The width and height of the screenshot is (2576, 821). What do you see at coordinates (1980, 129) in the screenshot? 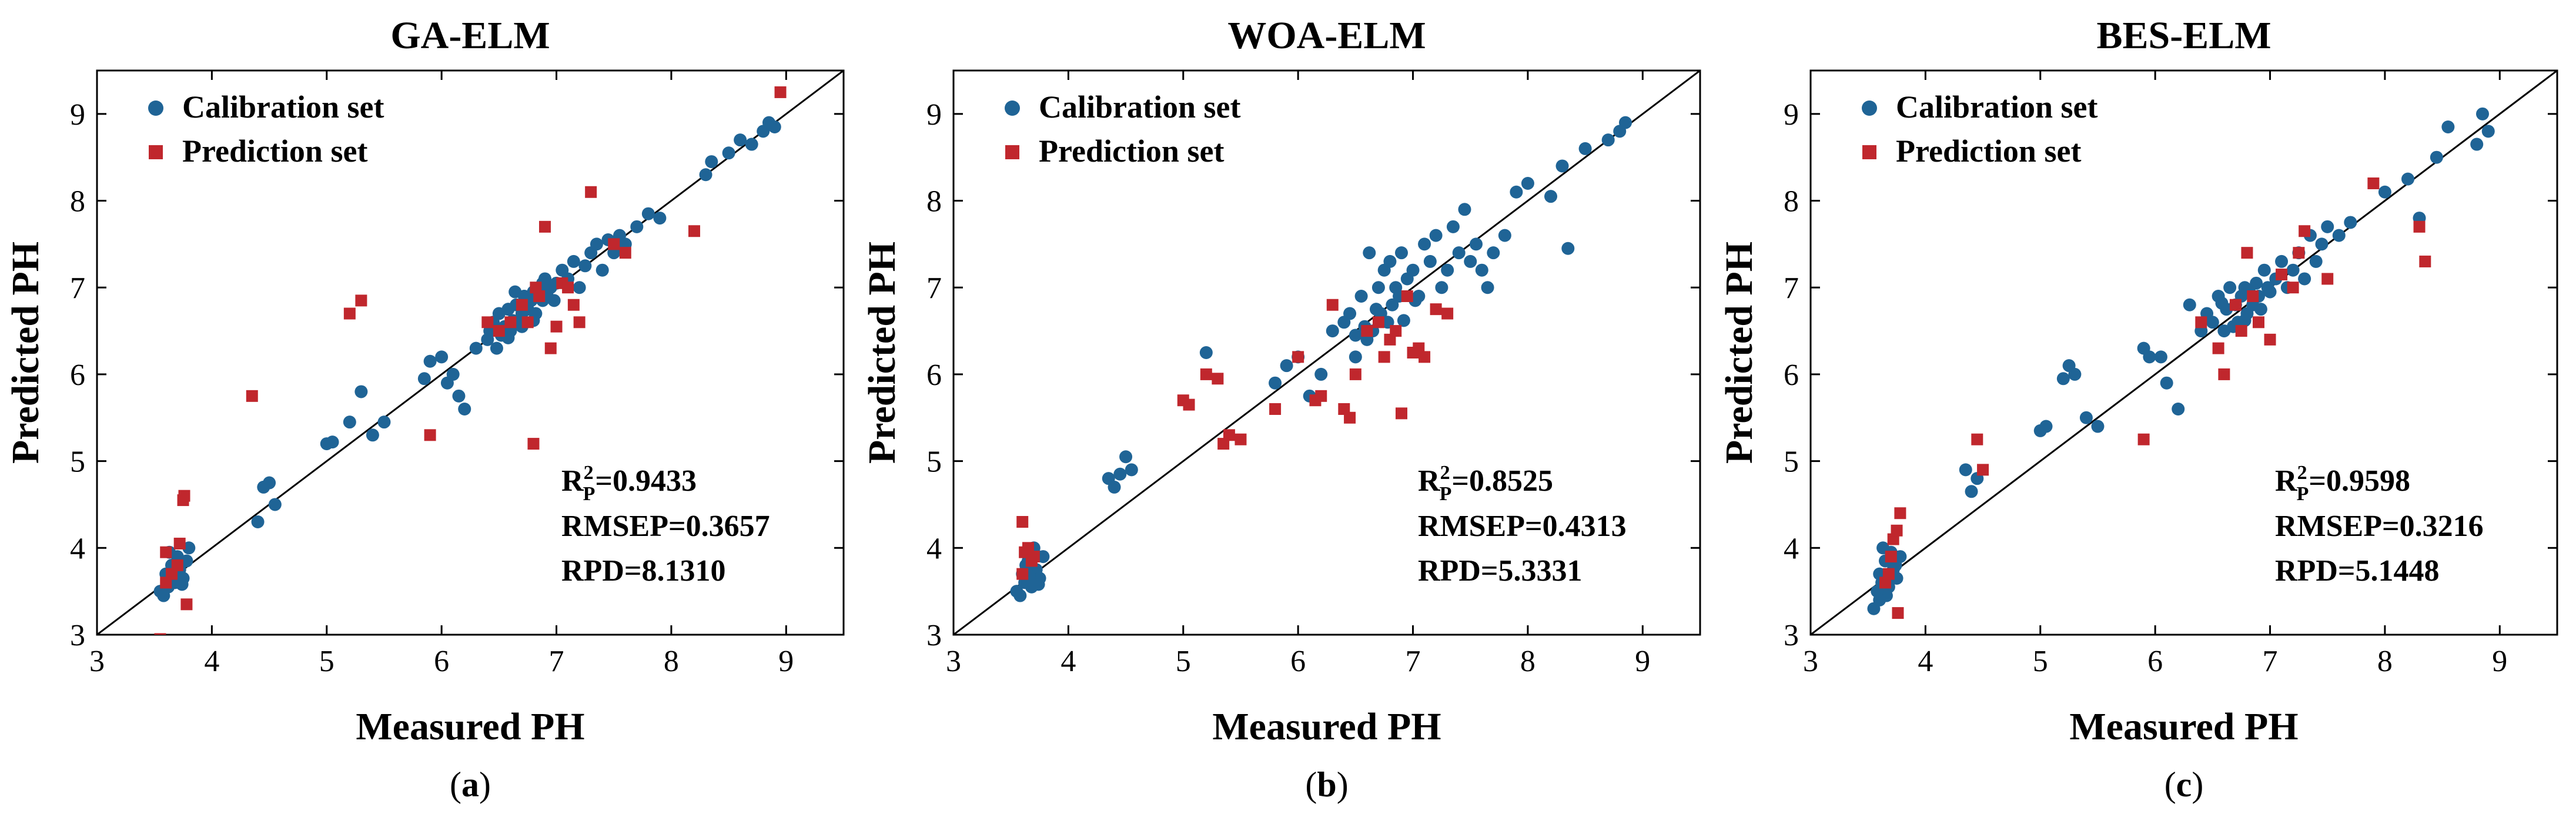
I see `legend: Calibration set Prediction set` at bounding box center [1980, 129].